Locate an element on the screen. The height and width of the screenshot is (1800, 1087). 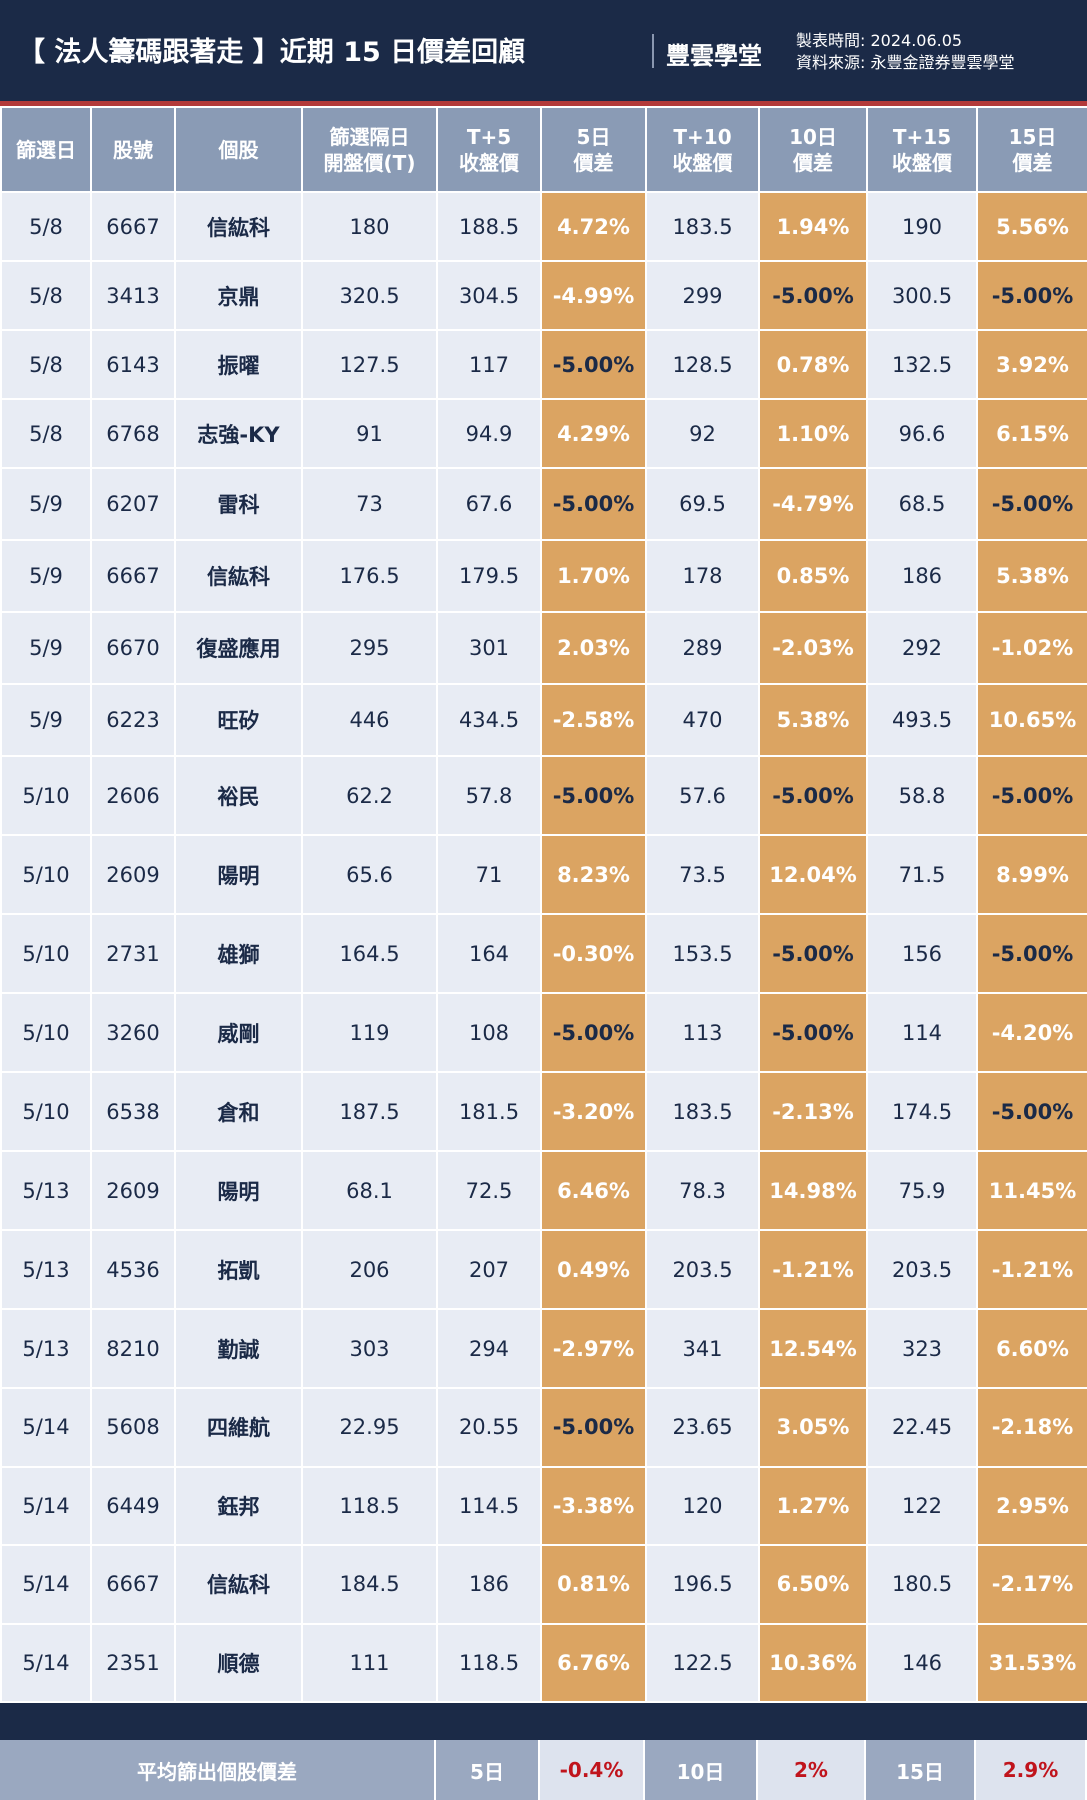
cell: 71 is located at coordinates (489, 874).